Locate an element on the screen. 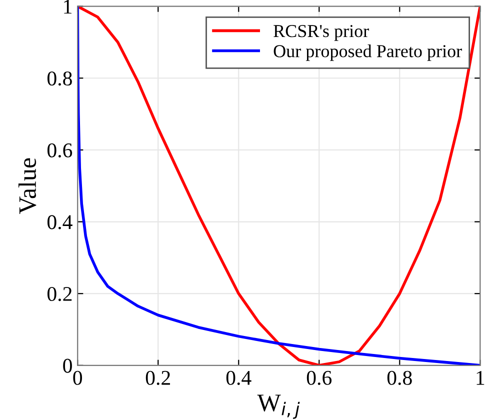 The width and height of the screenshot is (485, 420). y-tick-label: 0 is located at coordinates (67, 365).